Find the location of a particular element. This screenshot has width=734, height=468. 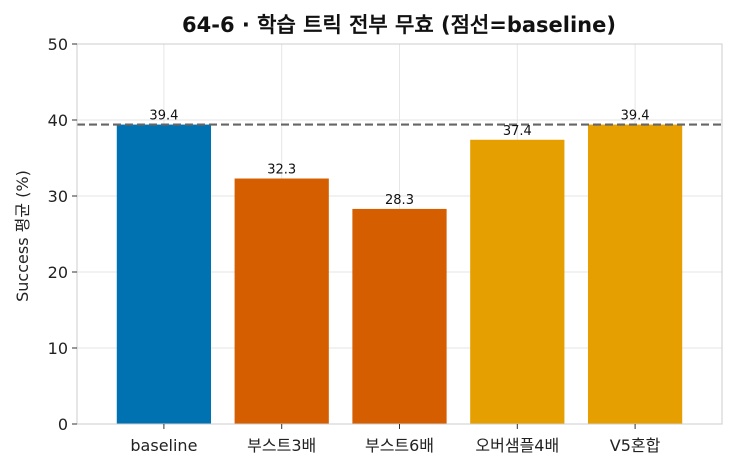

x-axis-ticks: baseline 부스트3배 부스트6배 오버샘플4배 V5혼합 is located at coordinates (395, 439).